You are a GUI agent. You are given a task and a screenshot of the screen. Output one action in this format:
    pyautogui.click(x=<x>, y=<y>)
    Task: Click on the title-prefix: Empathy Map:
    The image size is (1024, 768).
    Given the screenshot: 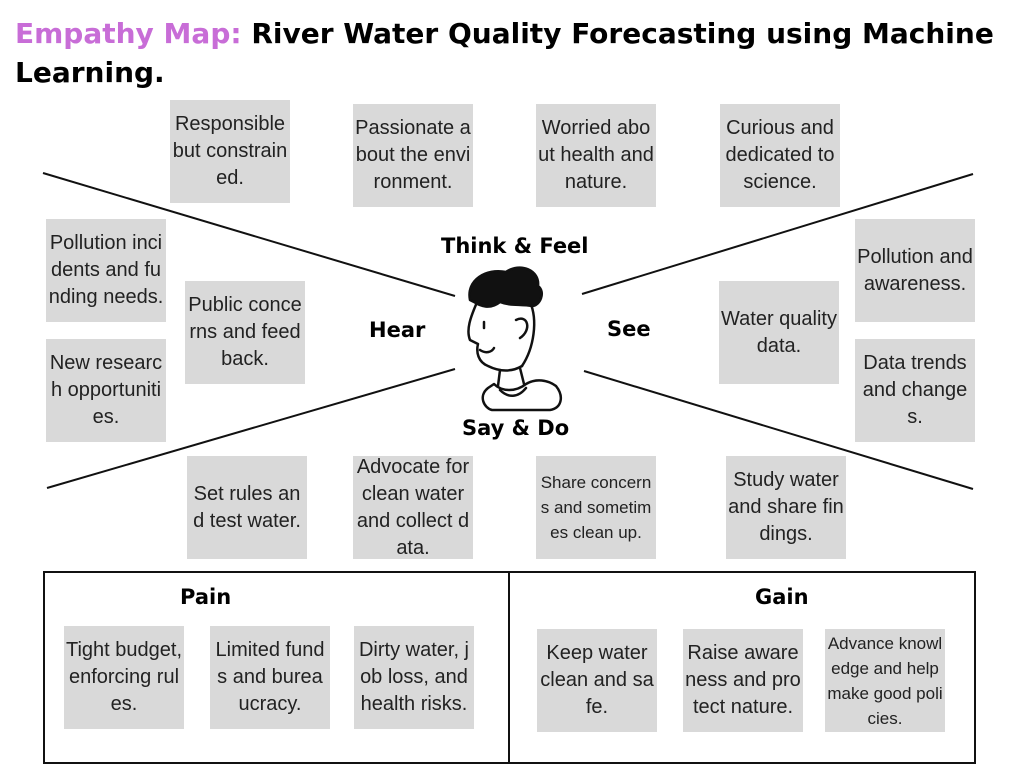 What is the action you would take?
    pyautogui.click(x=128, y=33)
    